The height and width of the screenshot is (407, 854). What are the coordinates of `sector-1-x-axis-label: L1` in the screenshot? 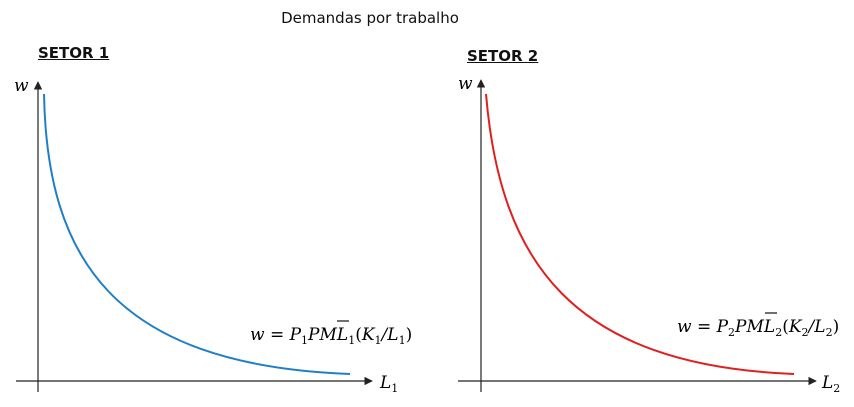 It's located at (388, 384).